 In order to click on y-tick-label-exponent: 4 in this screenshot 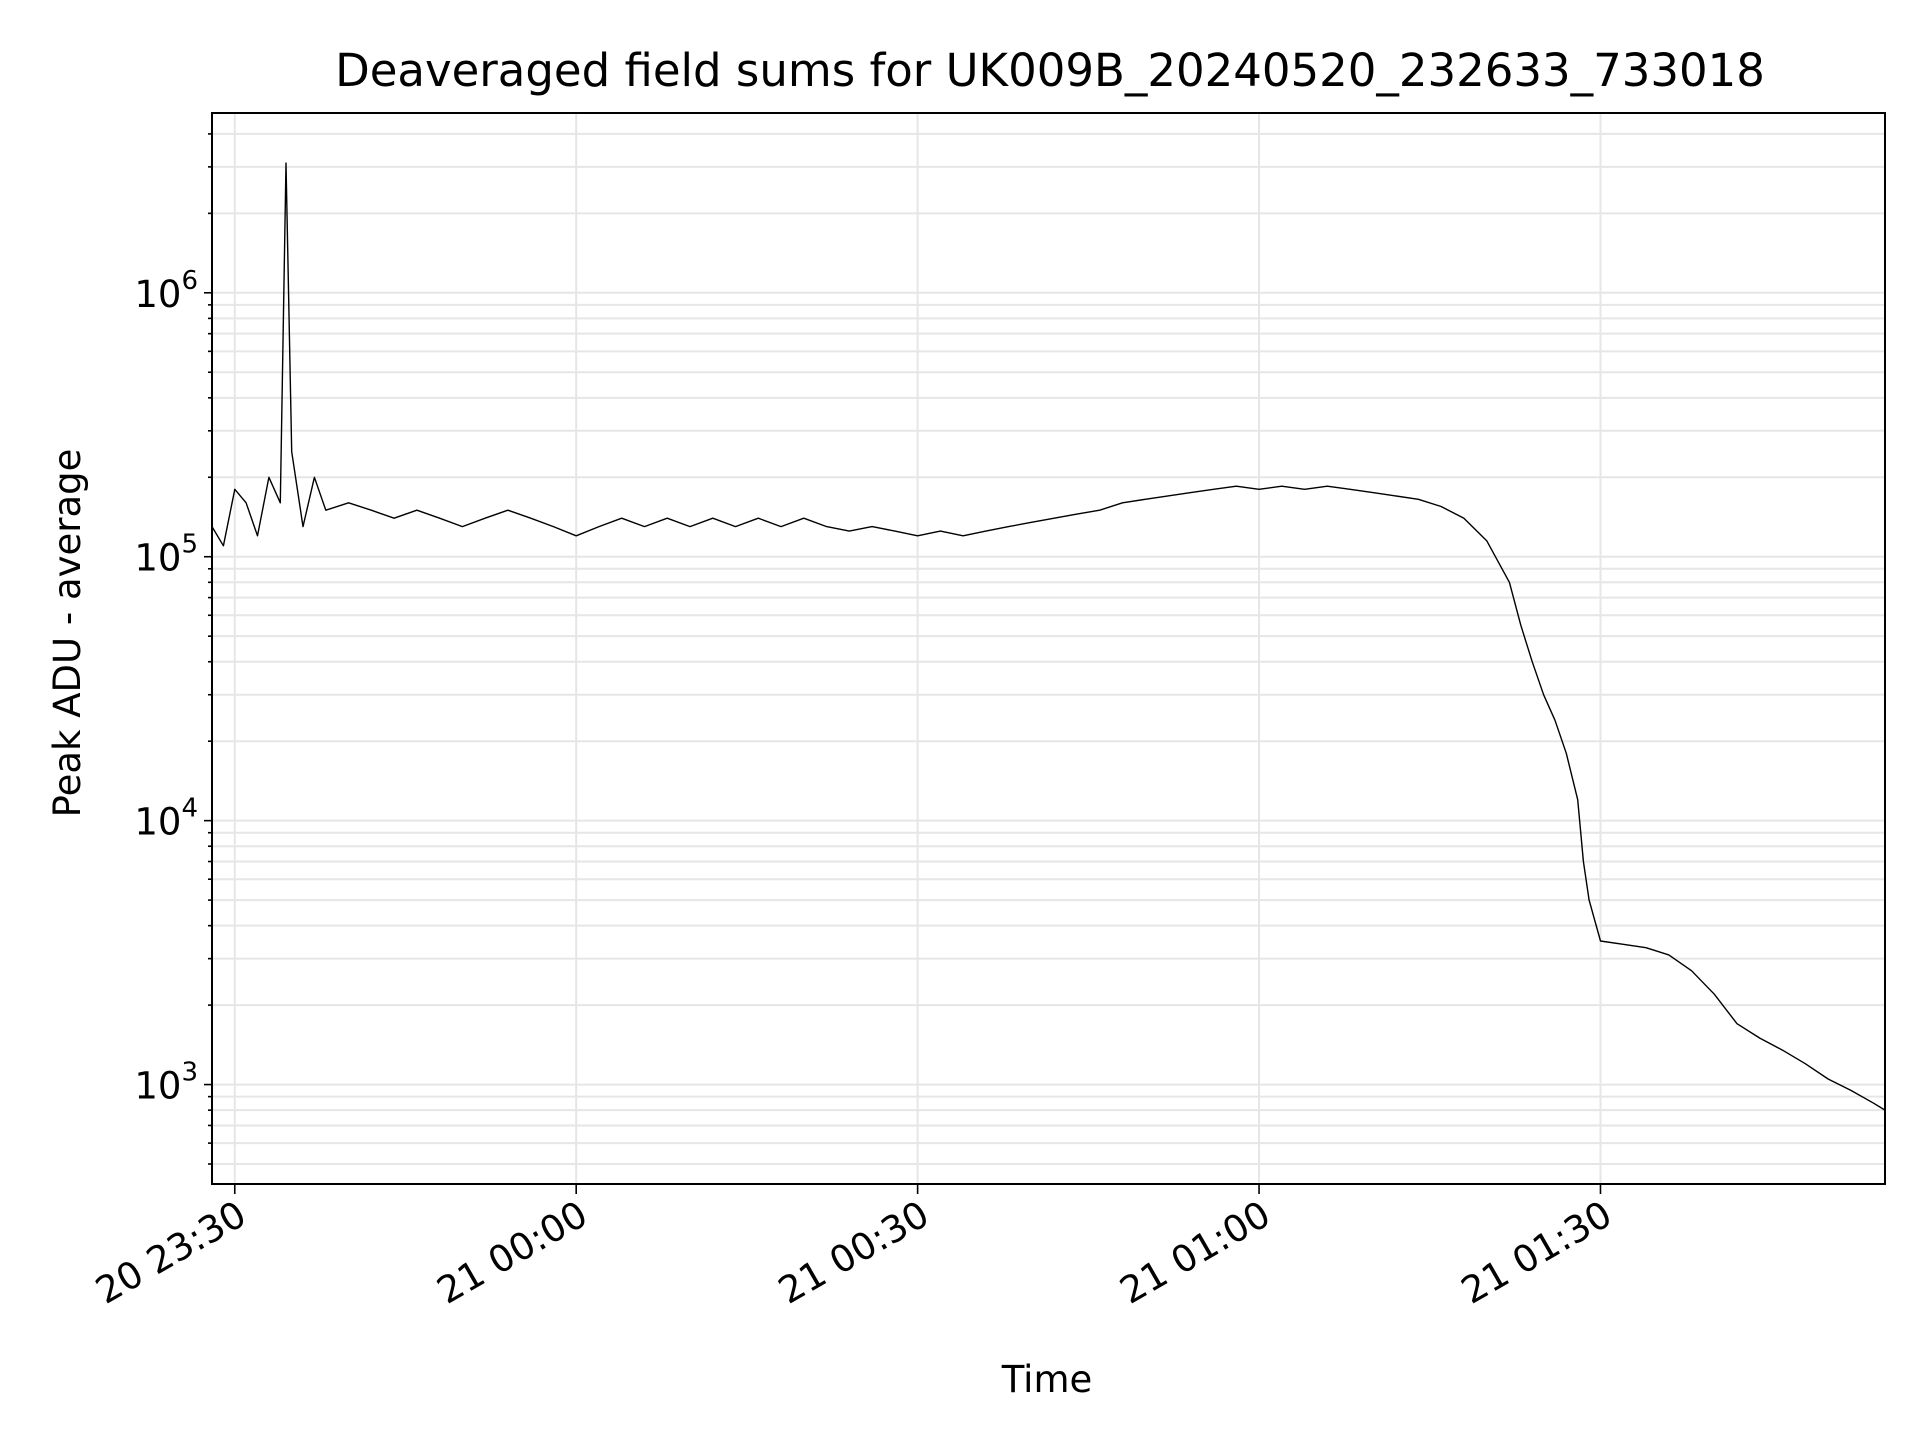, I will do `click(189, 809)`.